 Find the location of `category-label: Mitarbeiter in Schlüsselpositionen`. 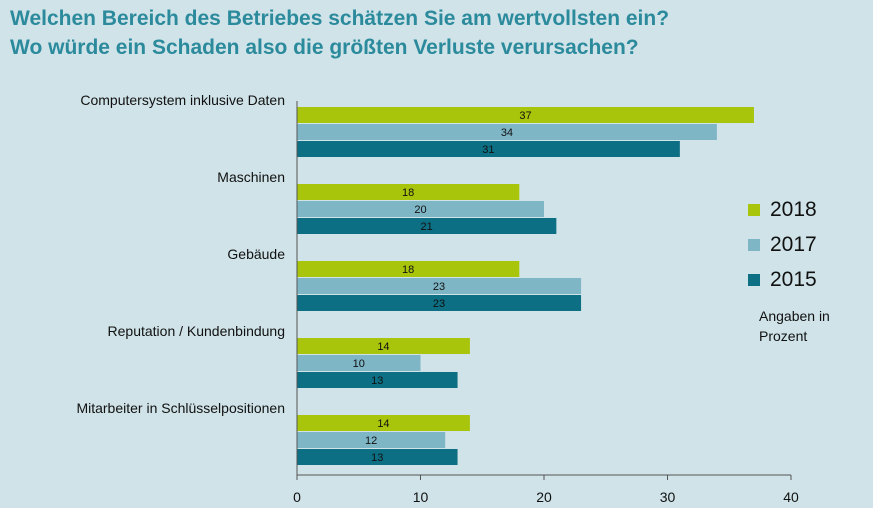

category-label: Mitarbeiter in Schlüsselpositionen is located at coordinates (180, 408).